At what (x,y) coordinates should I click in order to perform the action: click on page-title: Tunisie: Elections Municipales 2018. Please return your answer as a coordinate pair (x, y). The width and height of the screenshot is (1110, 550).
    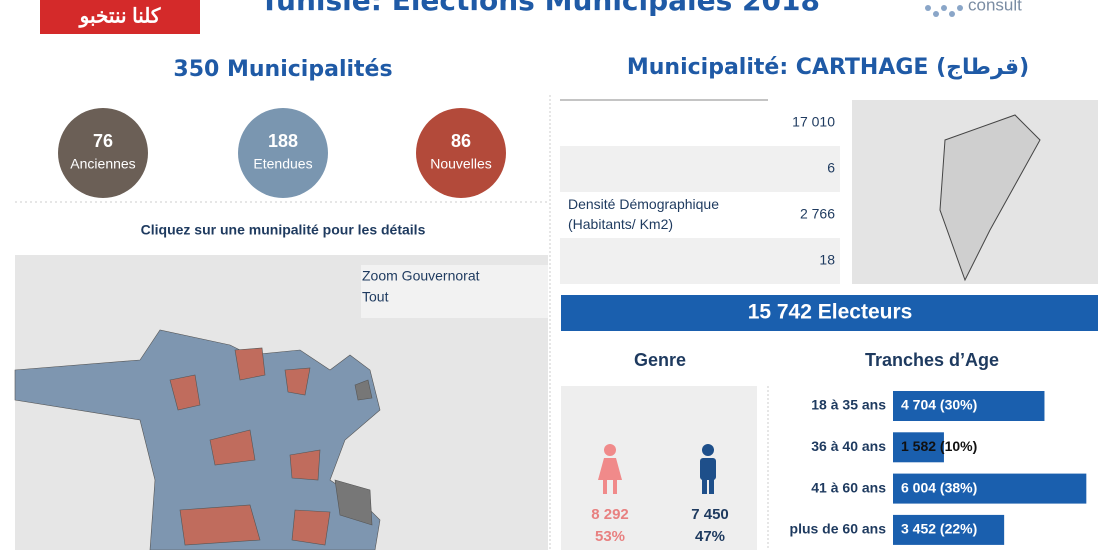
    Looking at the image, I should click on (540, 8).